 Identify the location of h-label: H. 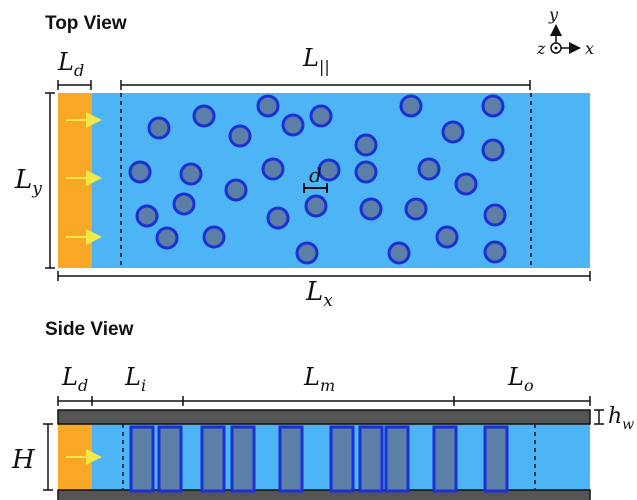
(23, 460).